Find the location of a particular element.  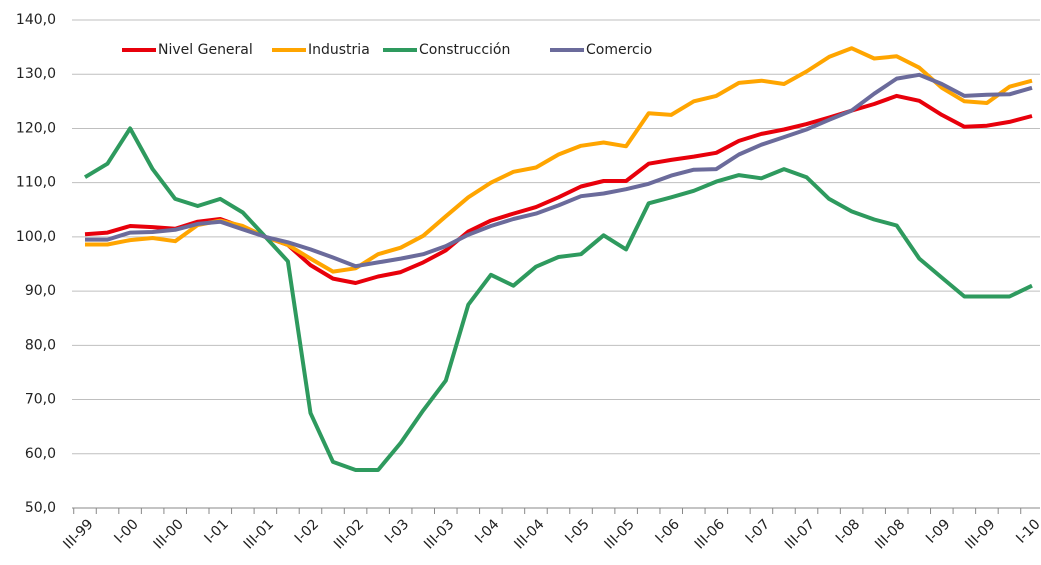

y-tick-label: 50,0 is located at coordinates (40, 508).